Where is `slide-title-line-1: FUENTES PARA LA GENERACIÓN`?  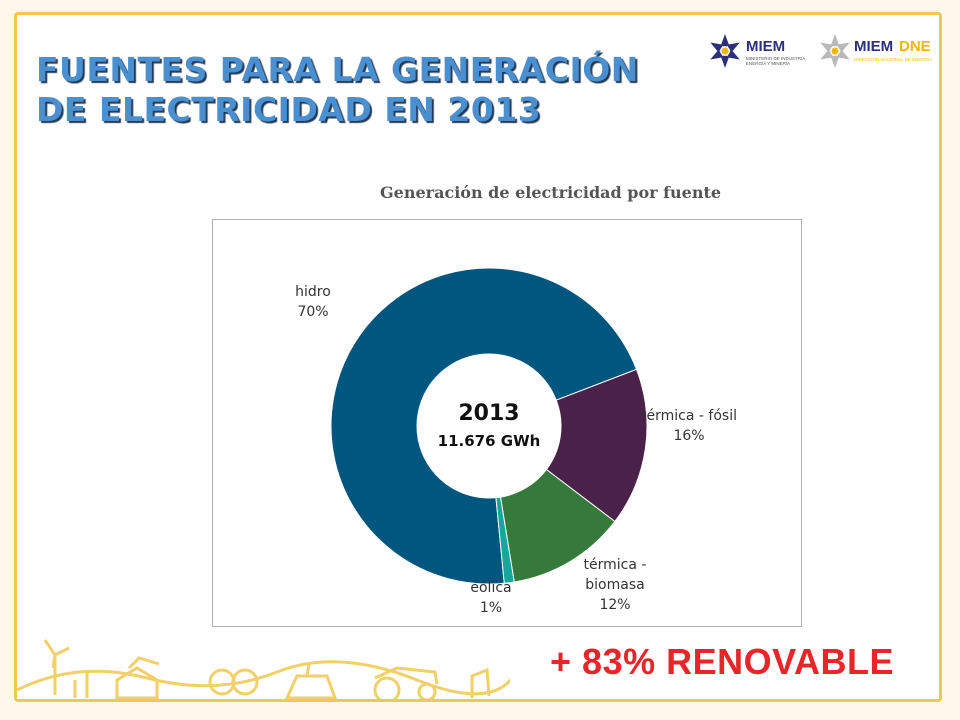
slide-title-line-1: FUENTES PARA LA GENERACIÓN is located at coordinates (337, 69).